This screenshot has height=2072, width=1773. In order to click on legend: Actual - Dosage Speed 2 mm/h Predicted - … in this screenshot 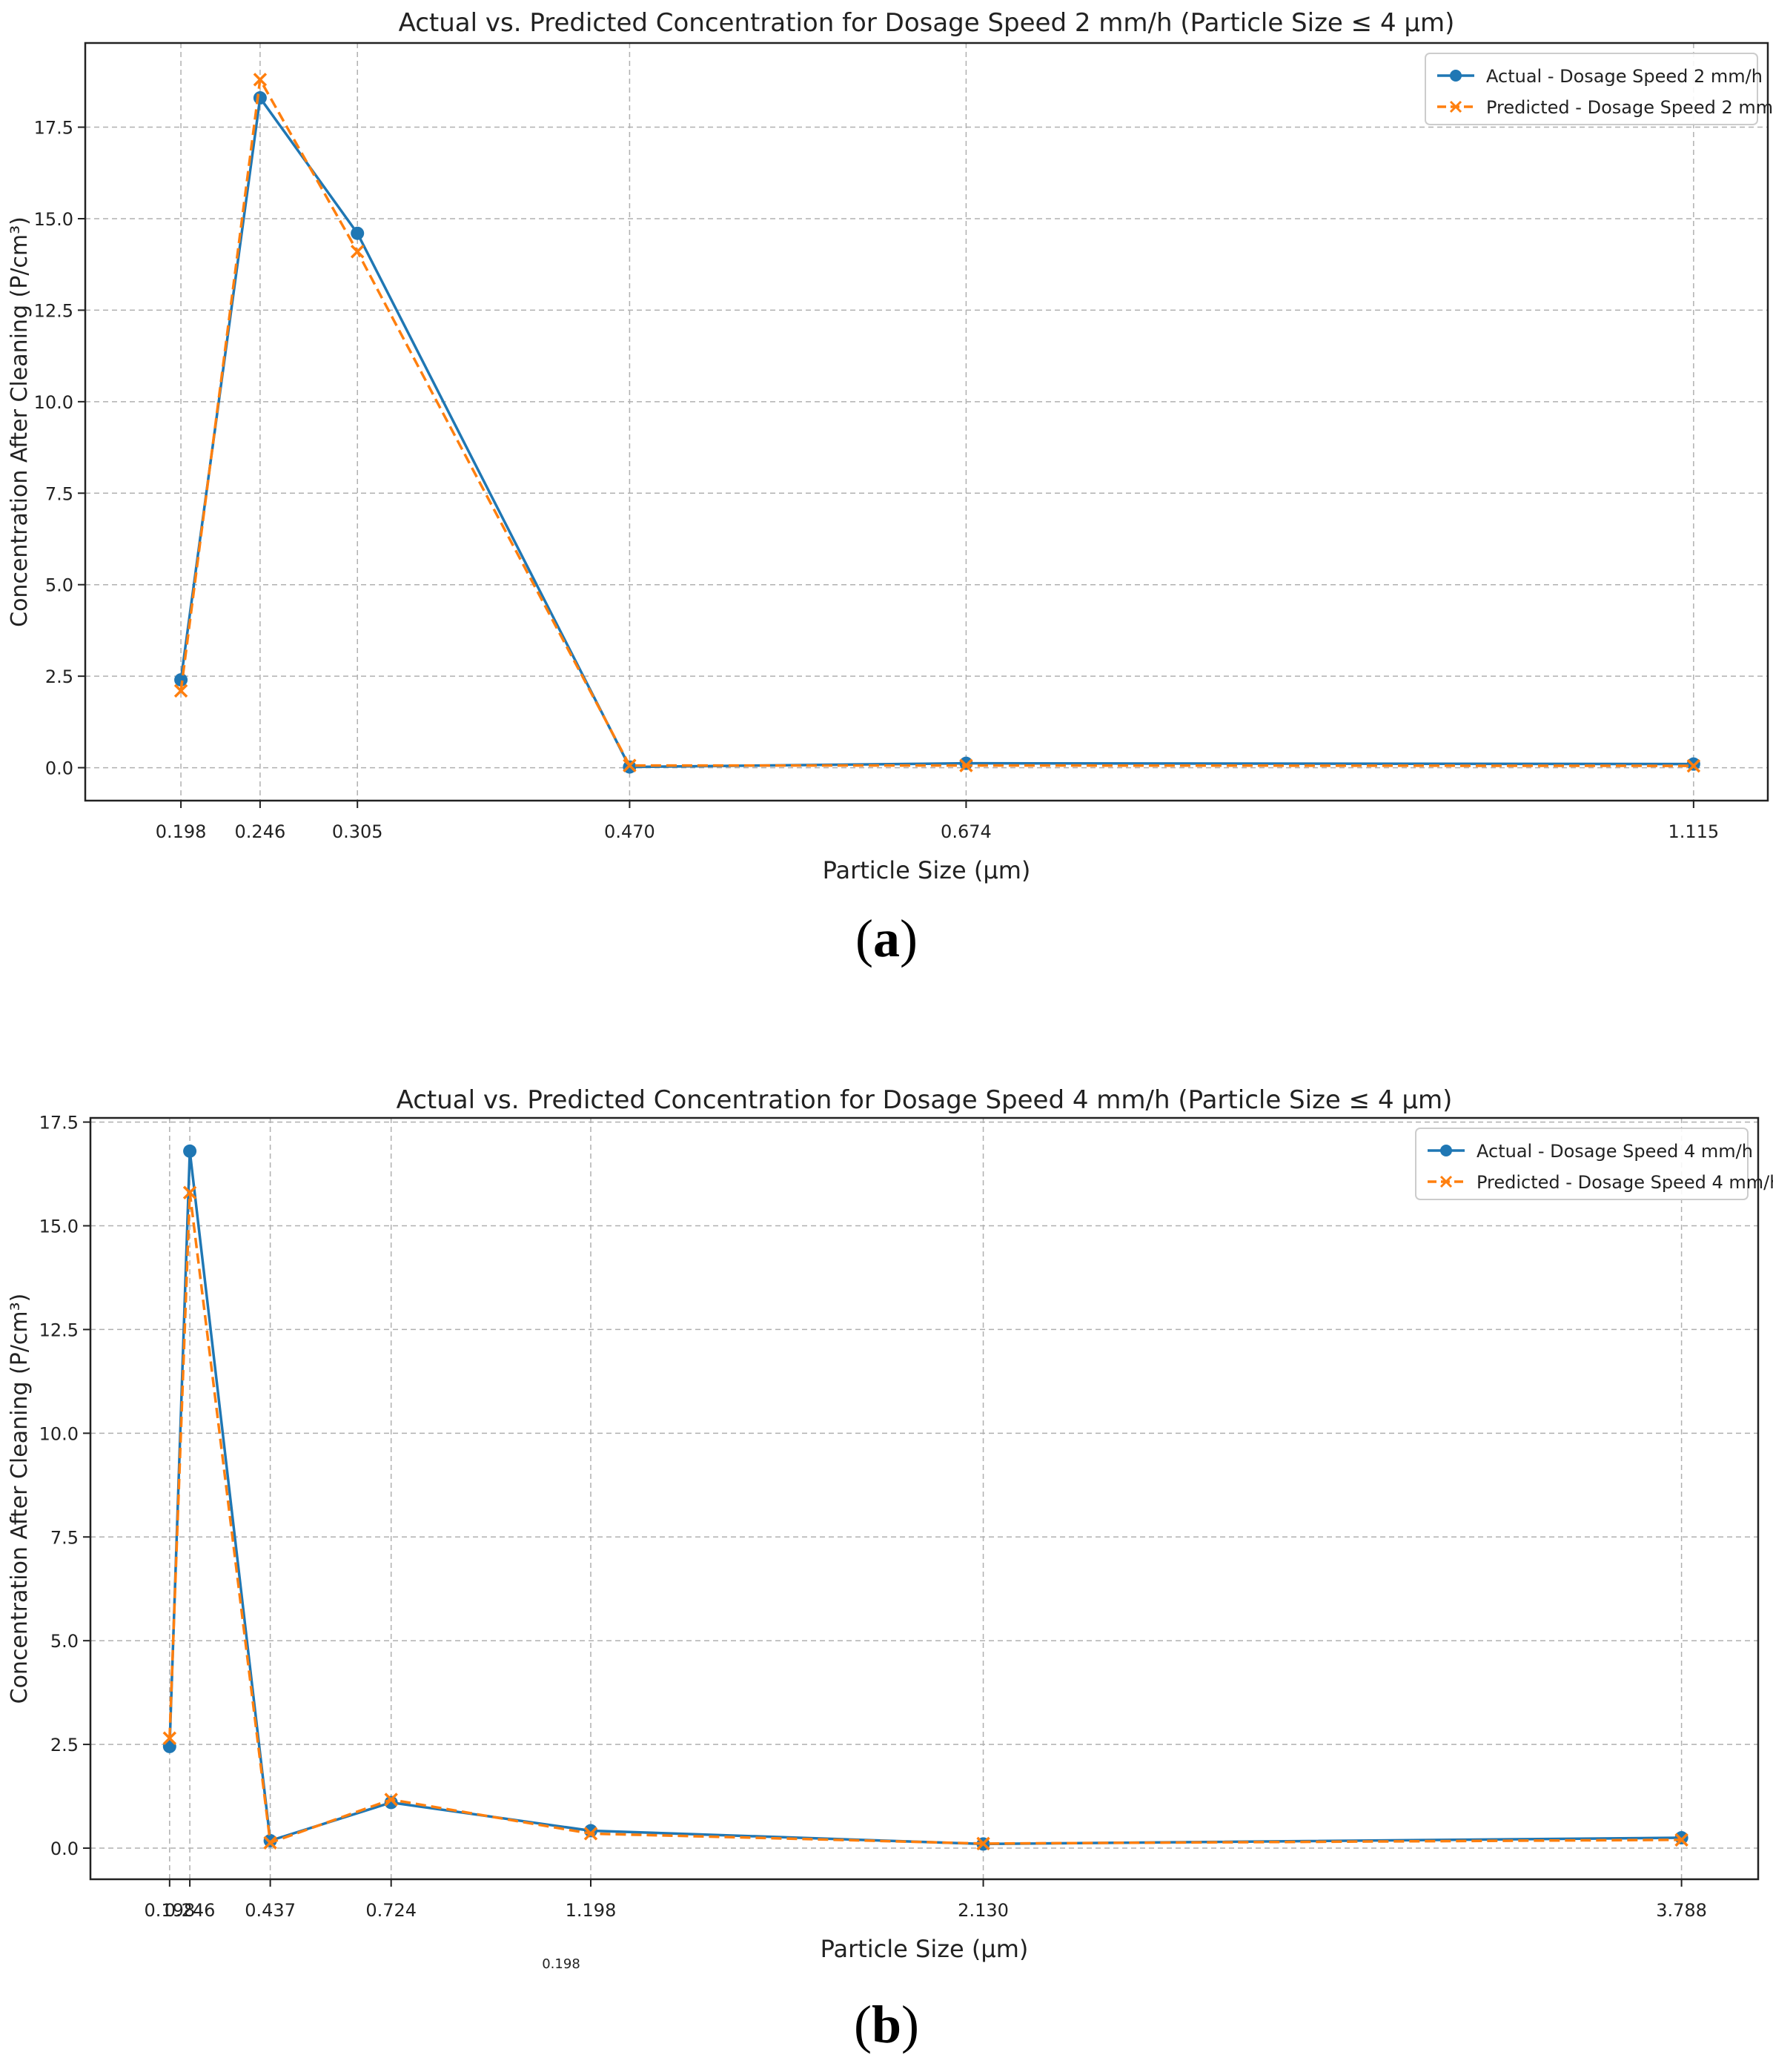, I will do `click(1599, 89)`.